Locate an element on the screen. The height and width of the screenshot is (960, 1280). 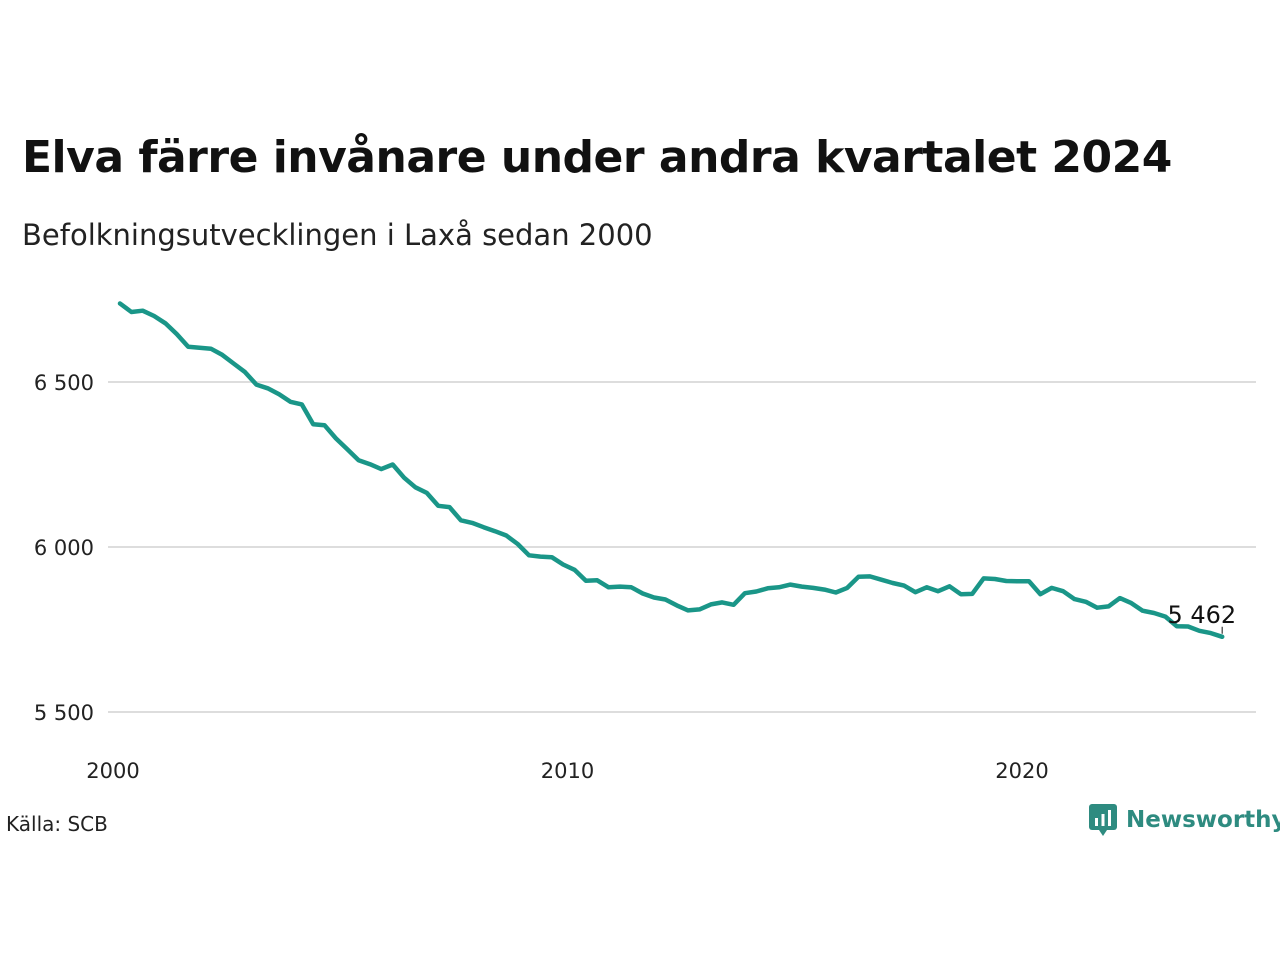
x-axis-labels: 2000 2010 2020 is located at coordinates (567, 771).